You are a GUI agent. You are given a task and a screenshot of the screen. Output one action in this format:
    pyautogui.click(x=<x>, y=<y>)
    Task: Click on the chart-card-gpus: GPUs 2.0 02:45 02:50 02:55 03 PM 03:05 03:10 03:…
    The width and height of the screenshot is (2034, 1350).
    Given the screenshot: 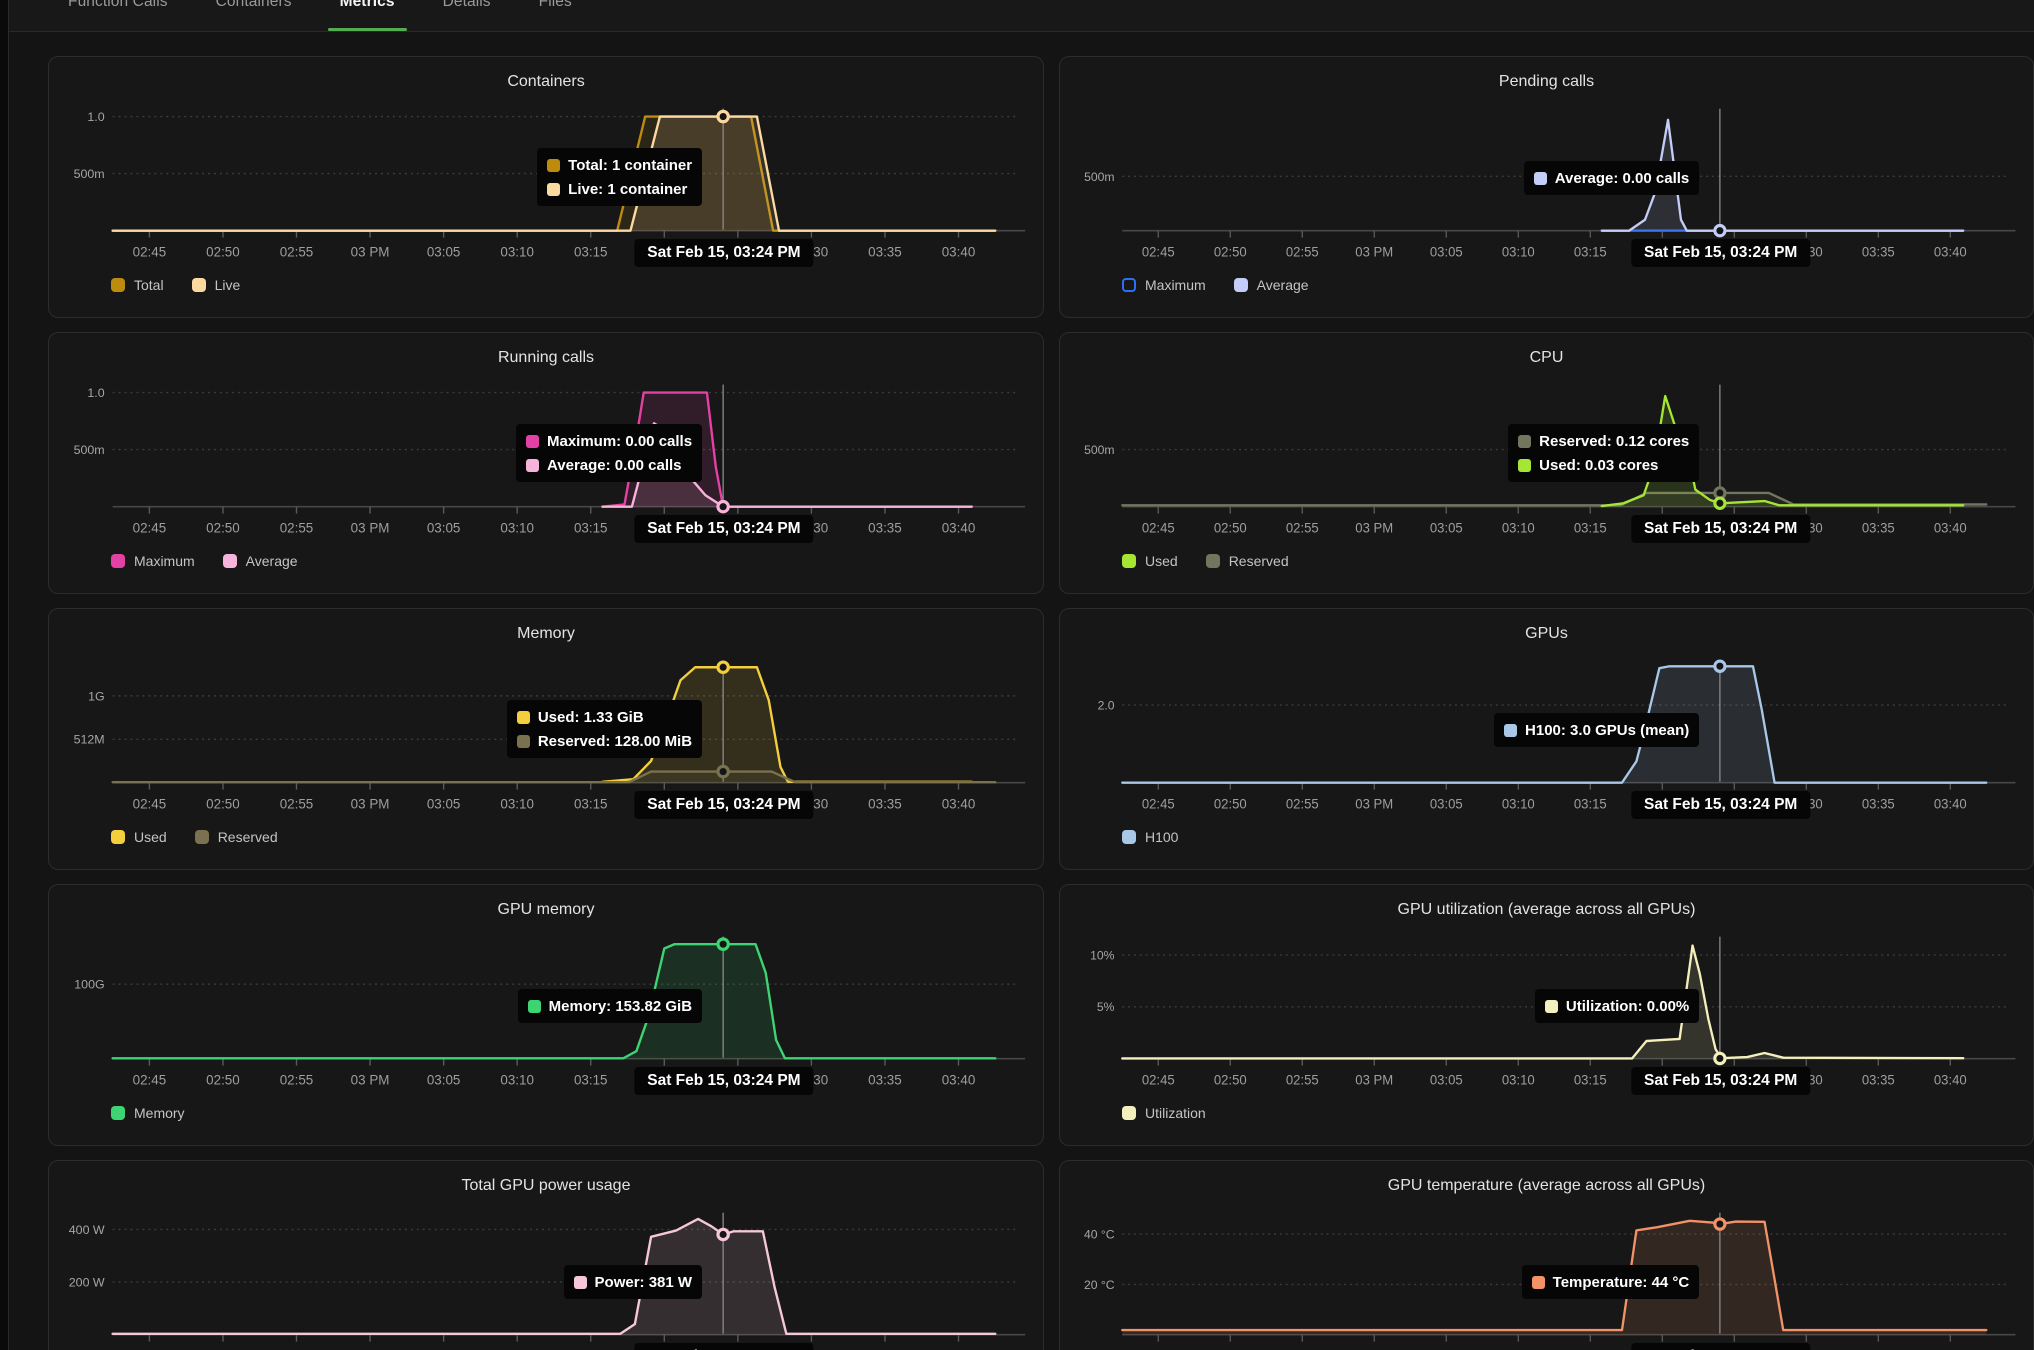 What is the action you would take?
    pyautogui.click(x=1546, y=739)
    